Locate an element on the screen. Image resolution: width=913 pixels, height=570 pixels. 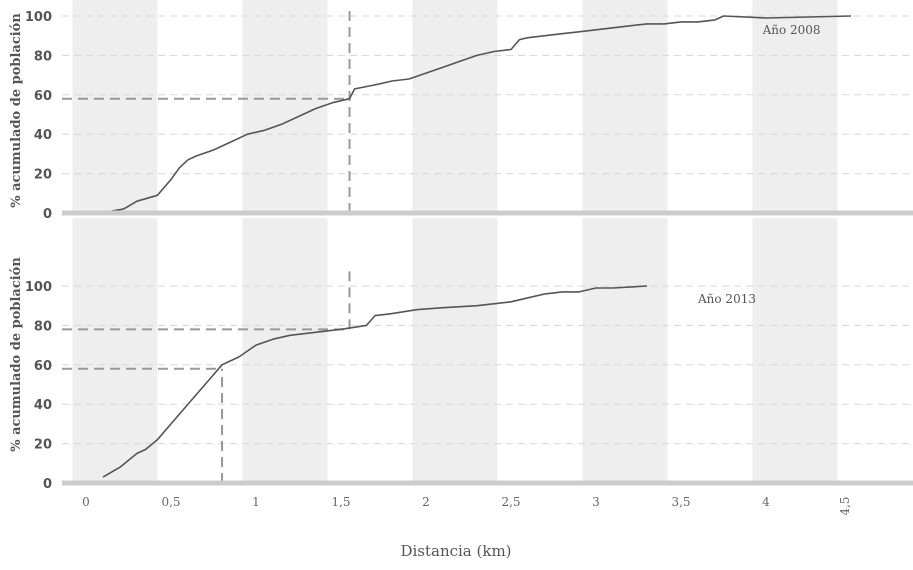
x-tick-label: 3,5 is located at coordinates (680, 502).